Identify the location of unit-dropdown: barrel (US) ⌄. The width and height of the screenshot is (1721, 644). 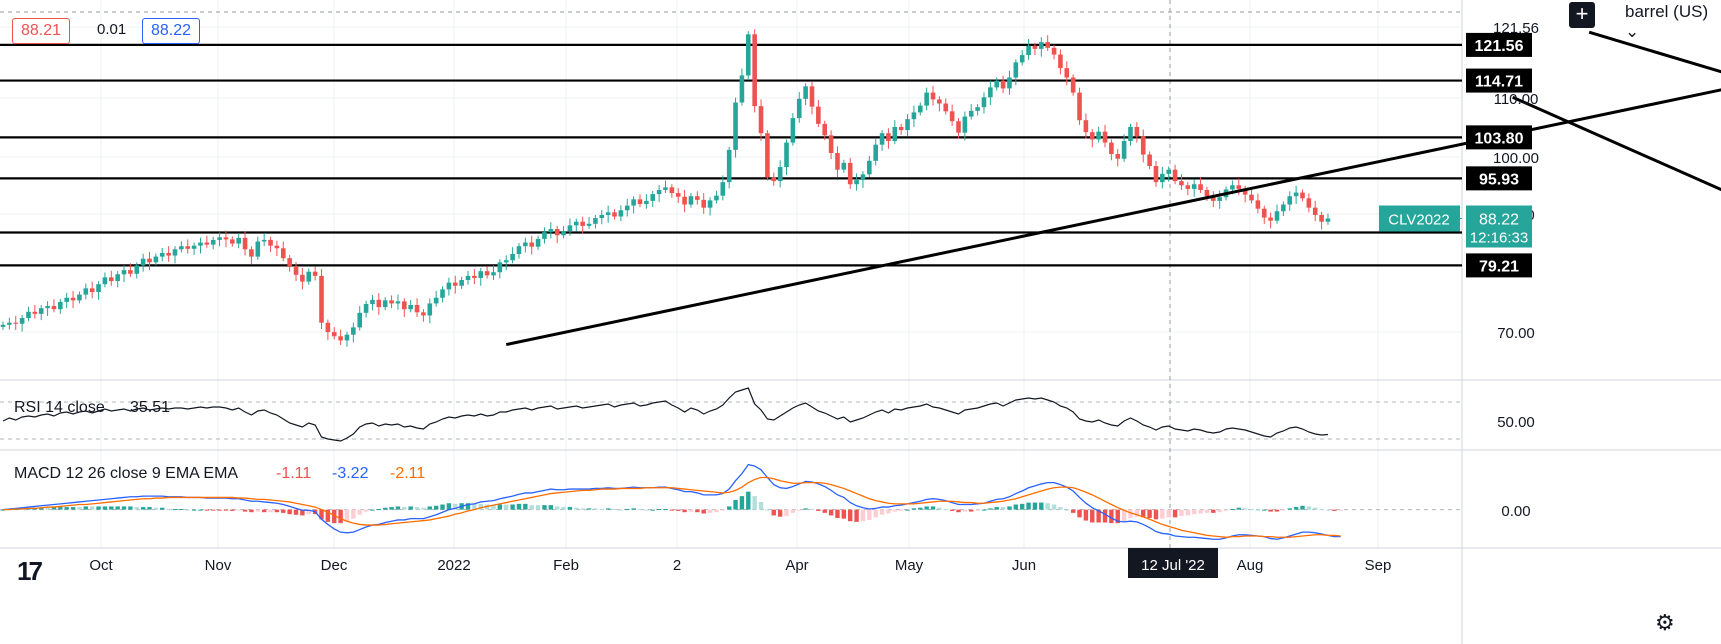
(1673, 22).